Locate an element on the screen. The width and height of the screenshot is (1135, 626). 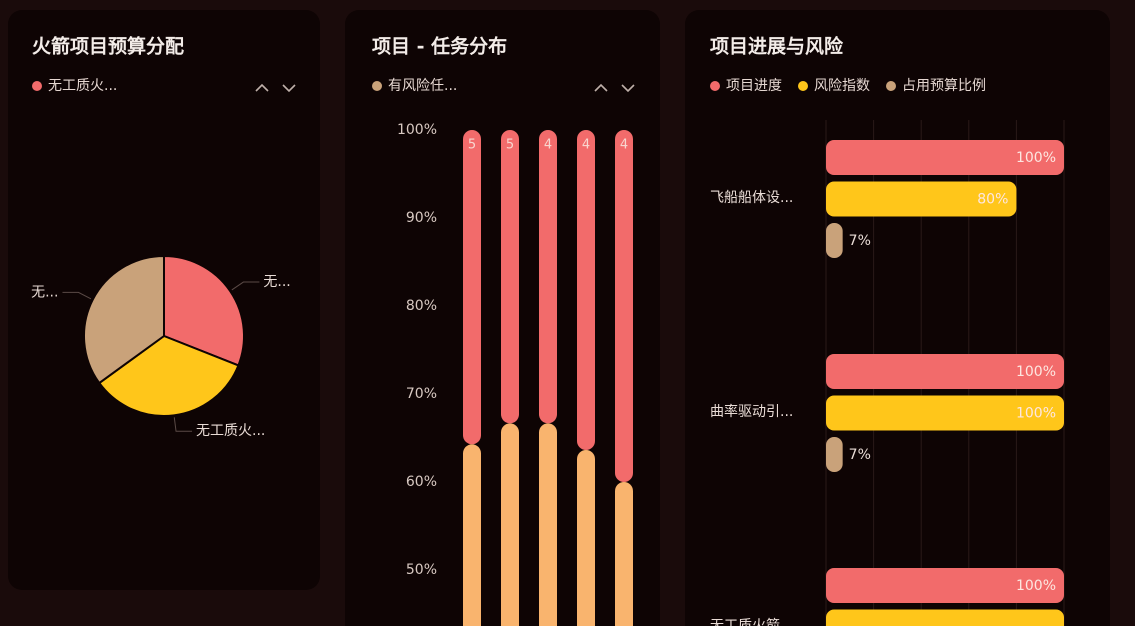
y-tick-label: 100% is located at coordinates (417, 130).